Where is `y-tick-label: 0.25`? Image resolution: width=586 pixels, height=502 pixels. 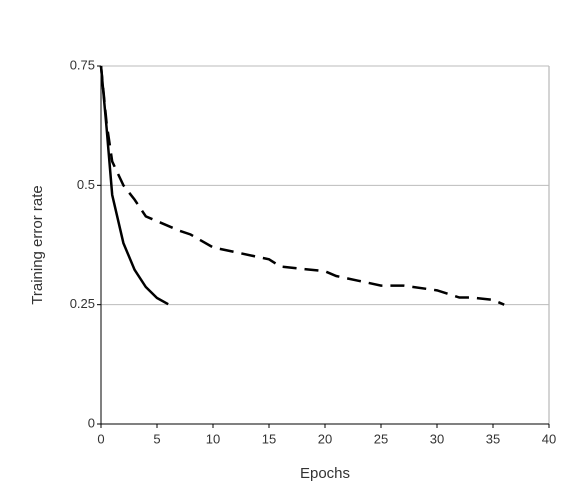
y-tick-label: 0.25 is located at coordinates (82, 303).